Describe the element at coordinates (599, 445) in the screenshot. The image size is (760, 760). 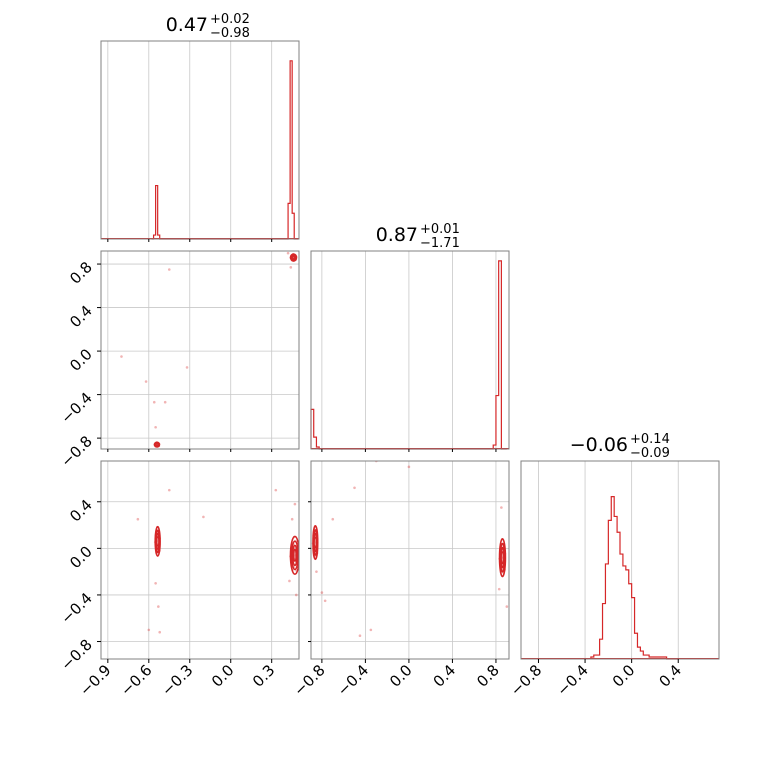
I see `title-median: −0.06` at that location.